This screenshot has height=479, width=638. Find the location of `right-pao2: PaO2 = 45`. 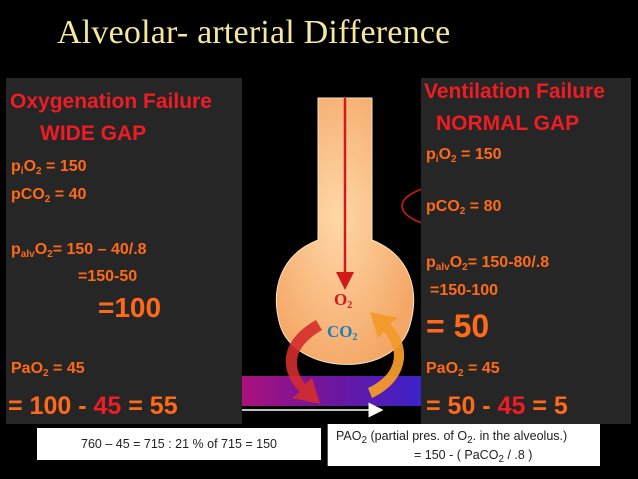

right-pao2: PaO2 = 45 is located at coordinates (463, 369).